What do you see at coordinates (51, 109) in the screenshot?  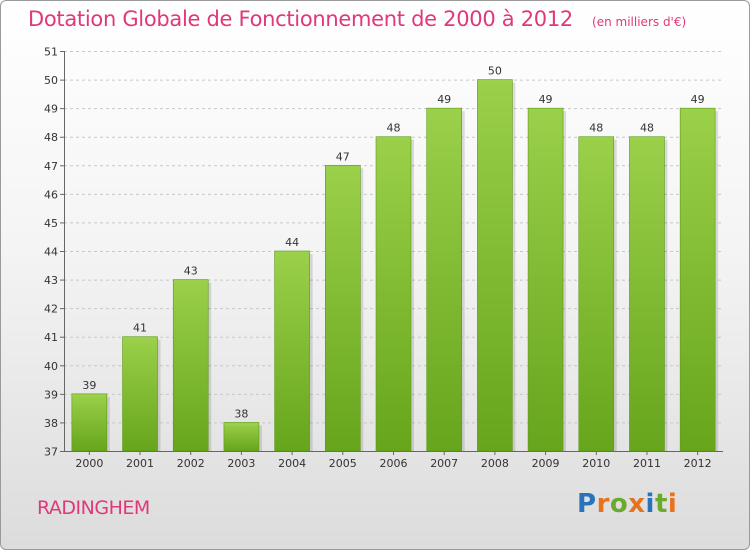 I see `y-tick-label: 49` at bounding box center [51, 109].